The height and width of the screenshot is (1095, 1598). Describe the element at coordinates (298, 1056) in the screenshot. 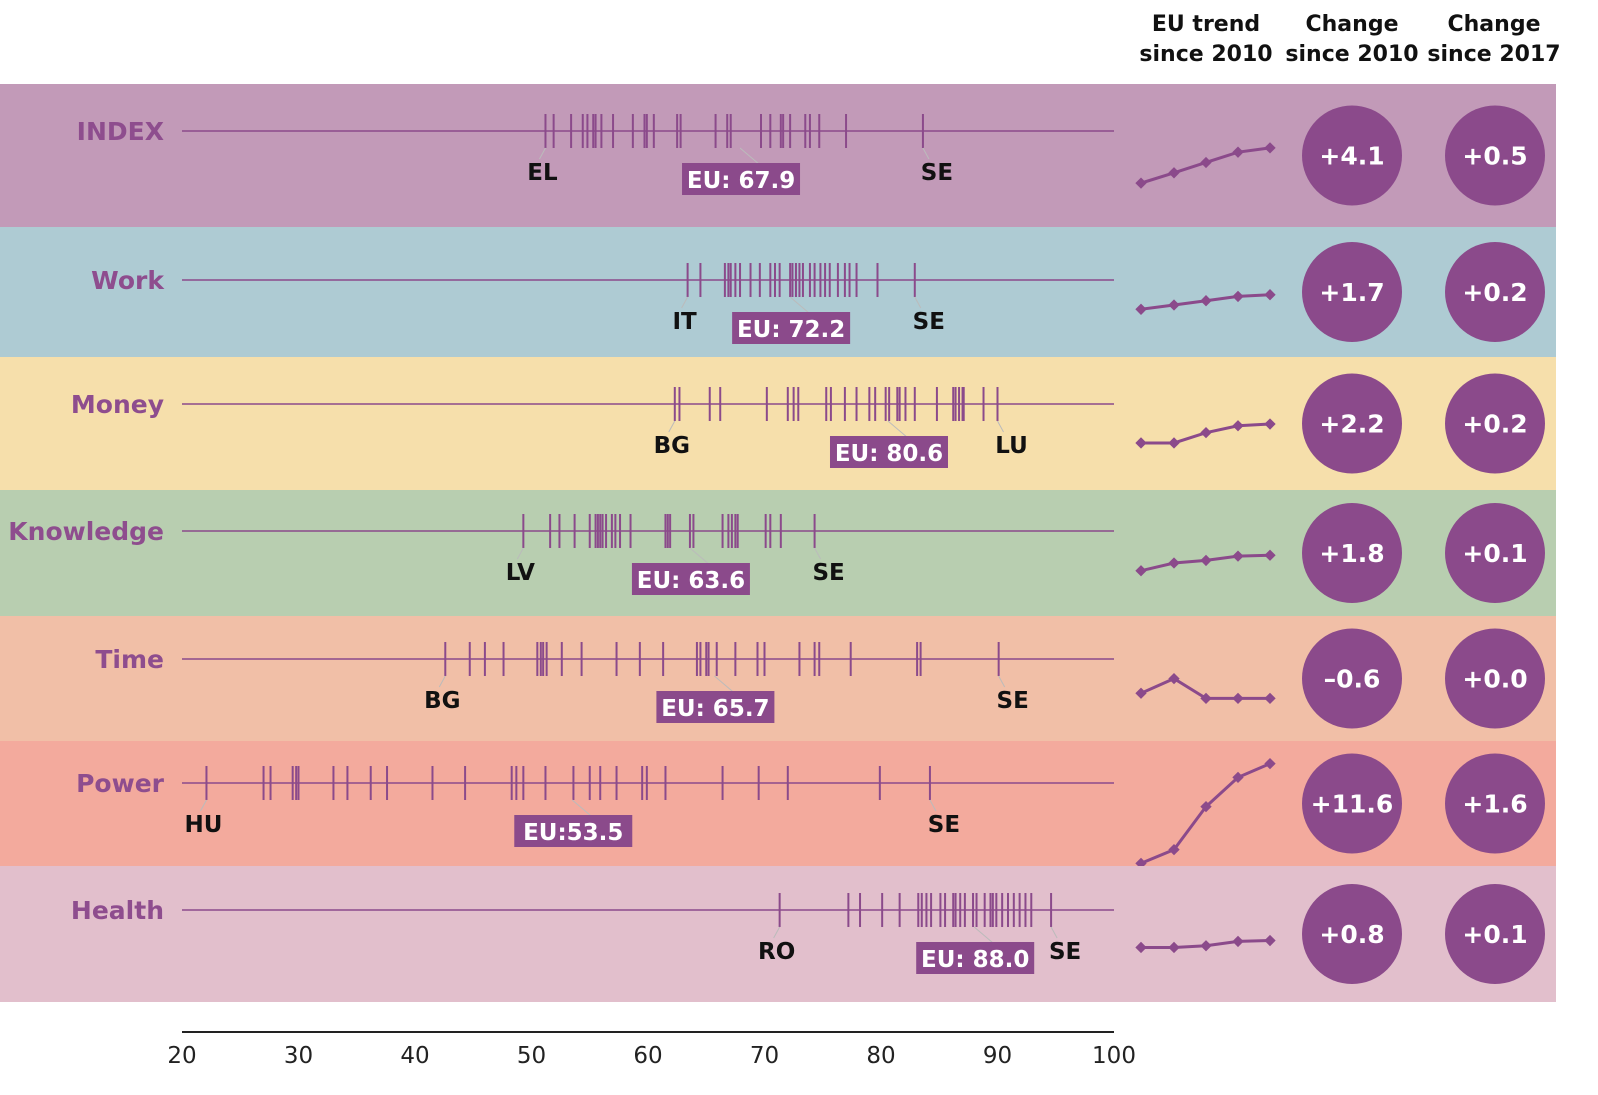

I see `x-tick-label: 30` at that location.